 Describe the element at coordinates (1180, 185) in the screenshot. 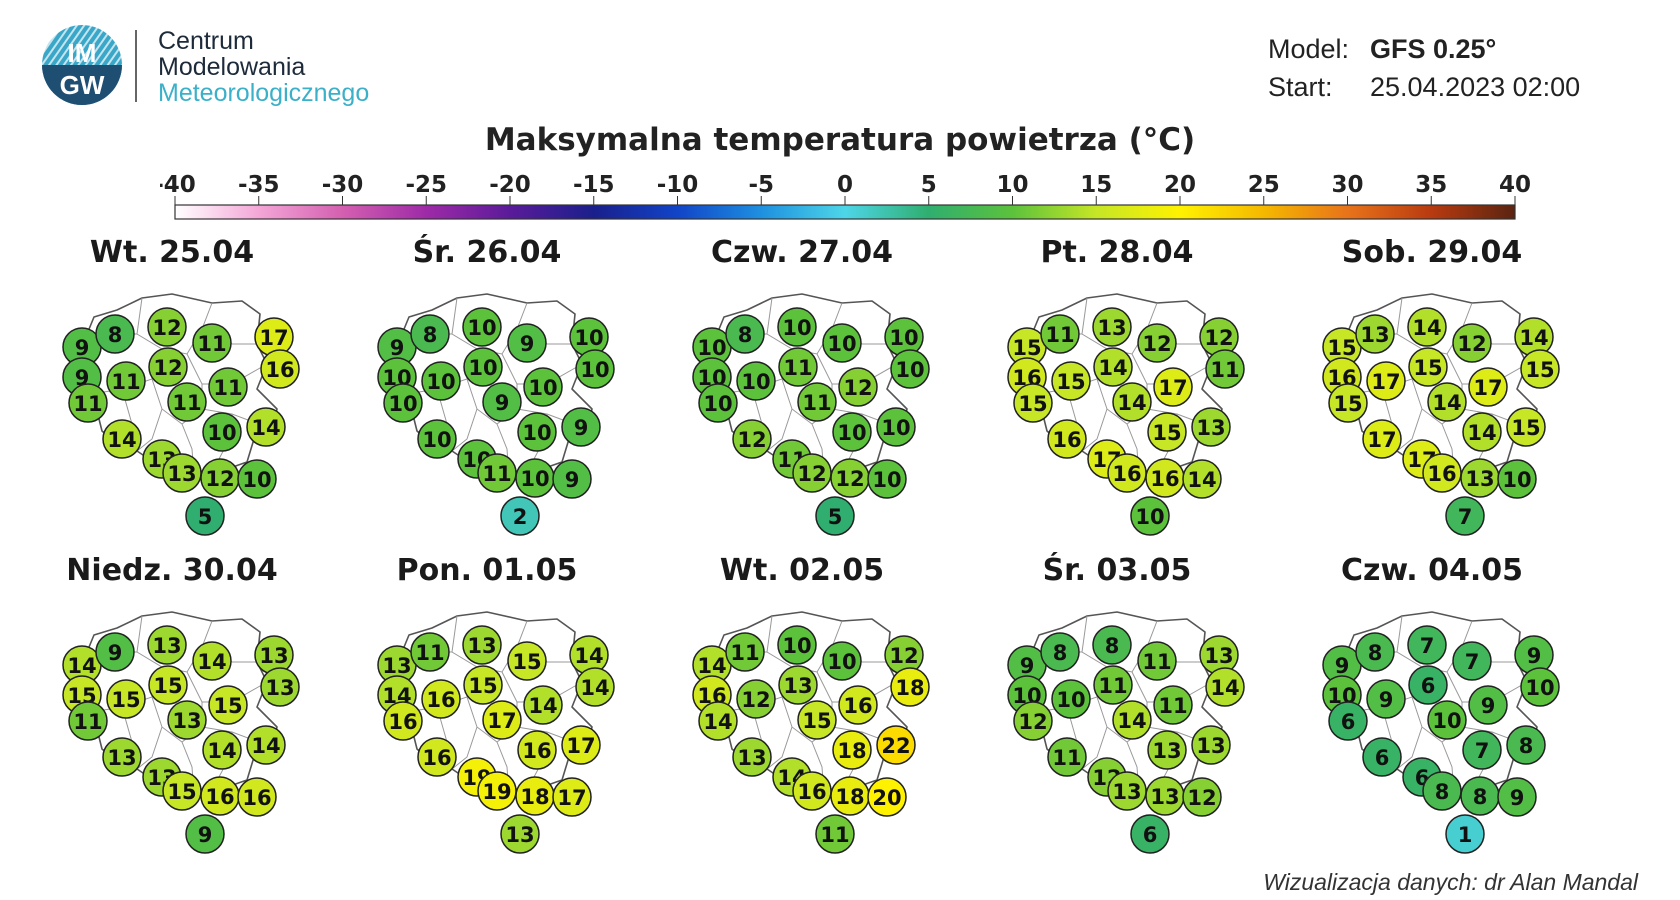

I see `scale-tick-label: 20` at that location.